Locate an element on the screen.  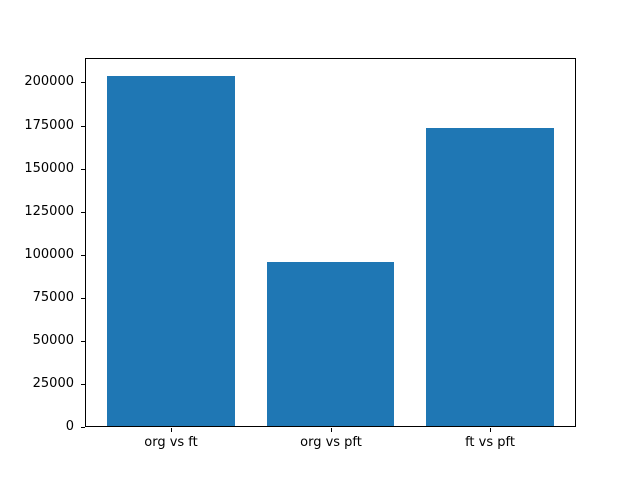
y-axis-tick-label: 0 is located at coordinates (69, 426).